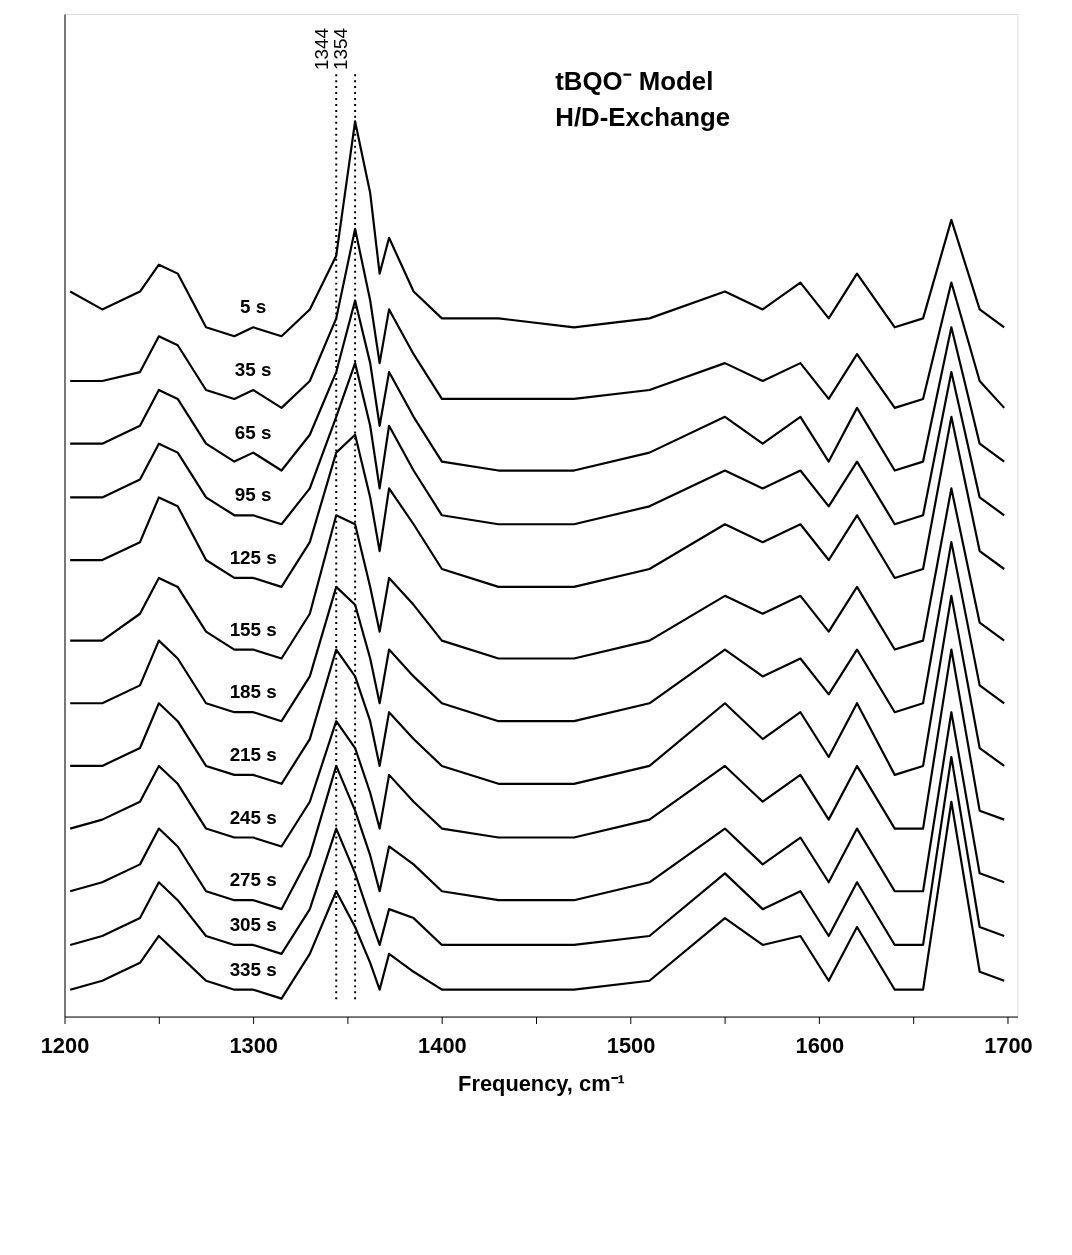 The width and height of the screenshot is (1072, 1255). I want to click on x-tick-label: 1300, so click(253, 1045).